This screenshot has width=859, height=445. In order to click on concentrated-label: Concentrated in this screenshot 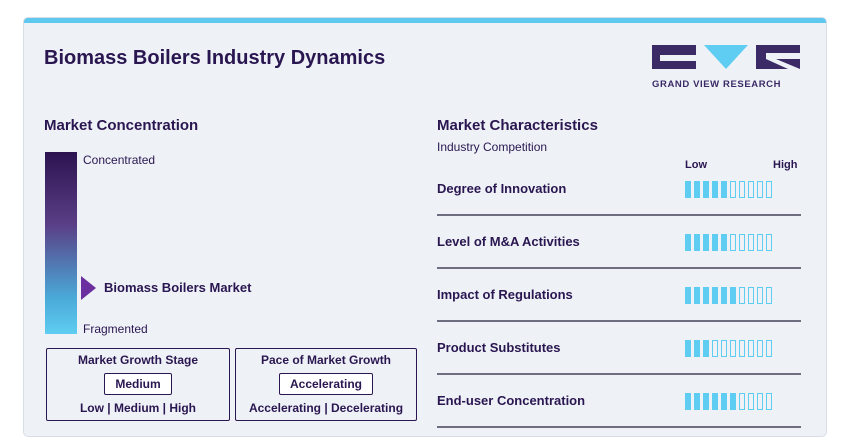, I will do `click(119, 160)`.